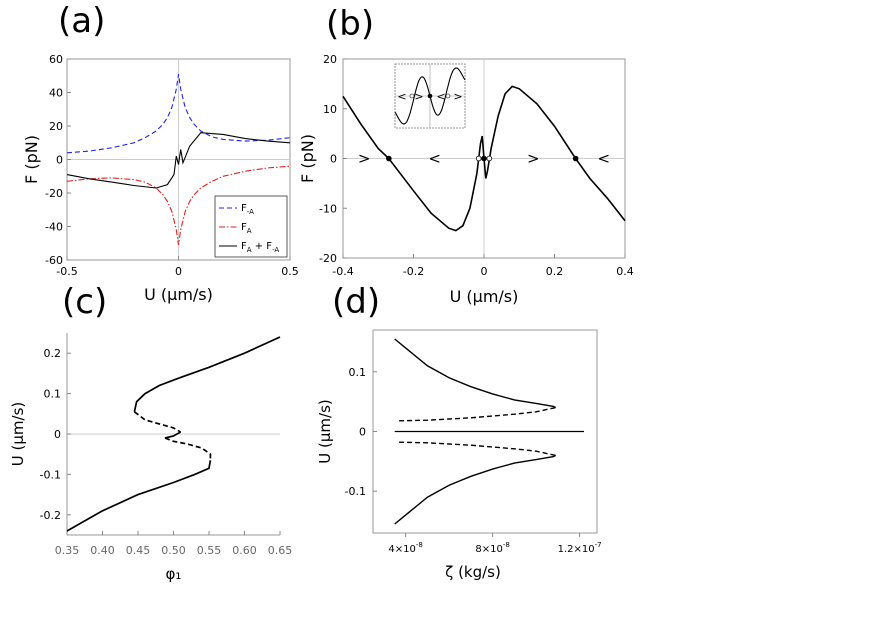 Image resolution: width=877 pixels, height=620 pixels. I want to click on x-tick-label: 4×10⁻⁸, so click(405, 548).